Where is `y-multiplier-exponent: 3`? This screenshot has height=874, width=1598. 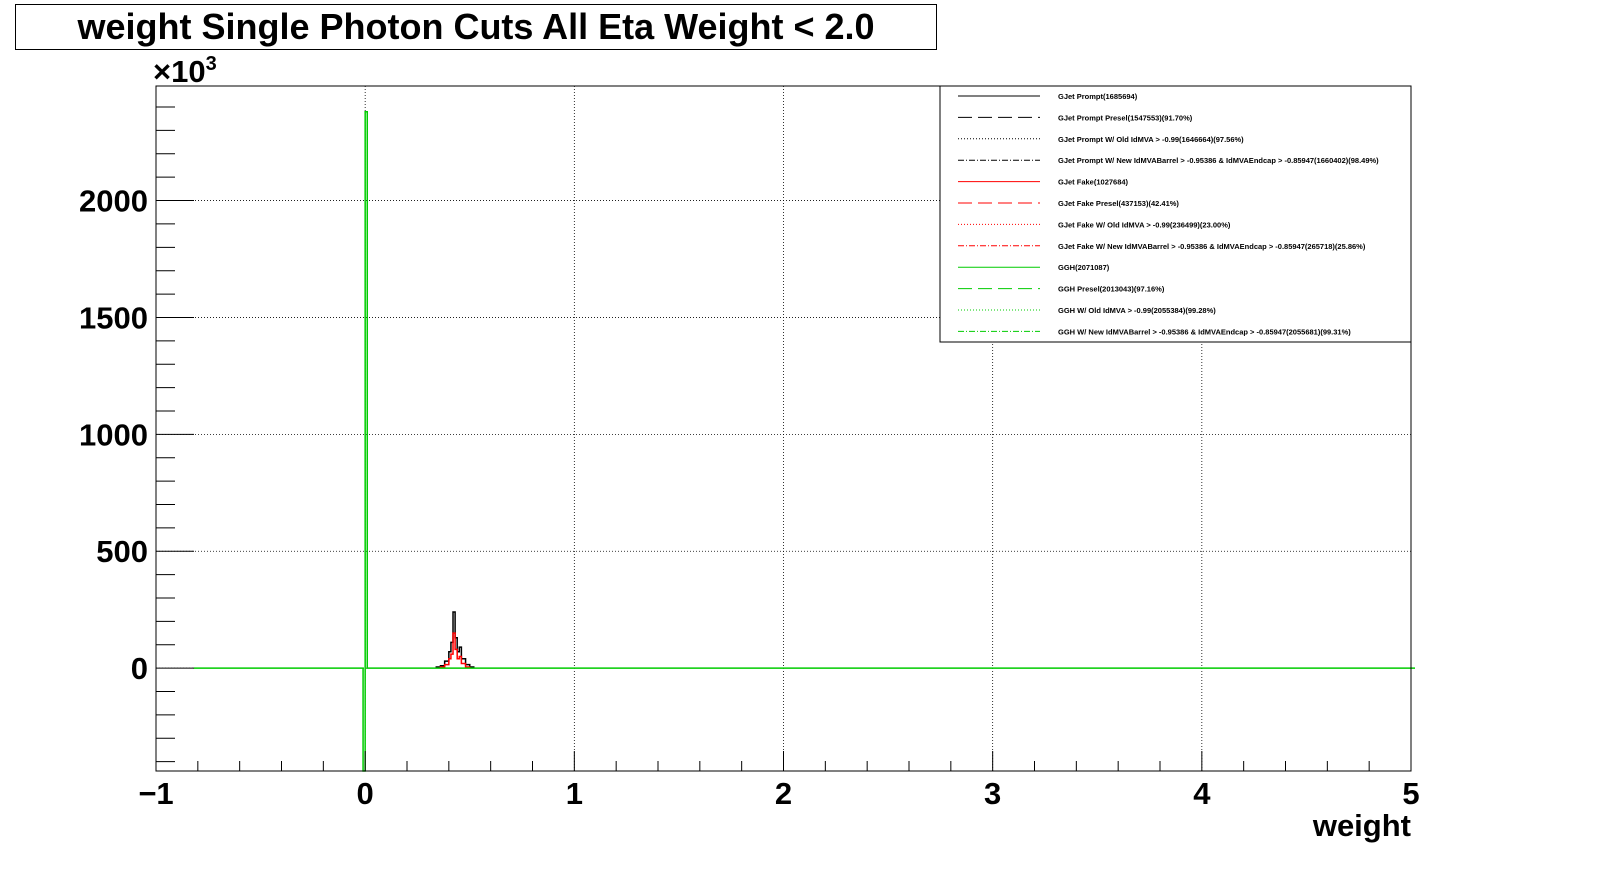
y-multiplier-exponent: 3 is located at coordinates (211, 64).